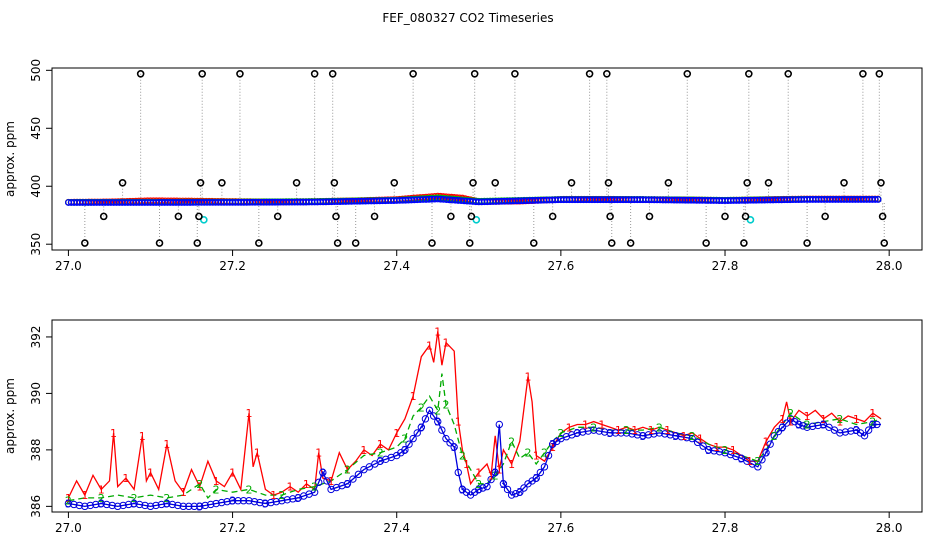 This screenshot has width=936, height=540. Describe the element at coordinates (467, 18) in the screenshot. I see `figure-title: FEF_080327 CO2 Timeseries` at that location.